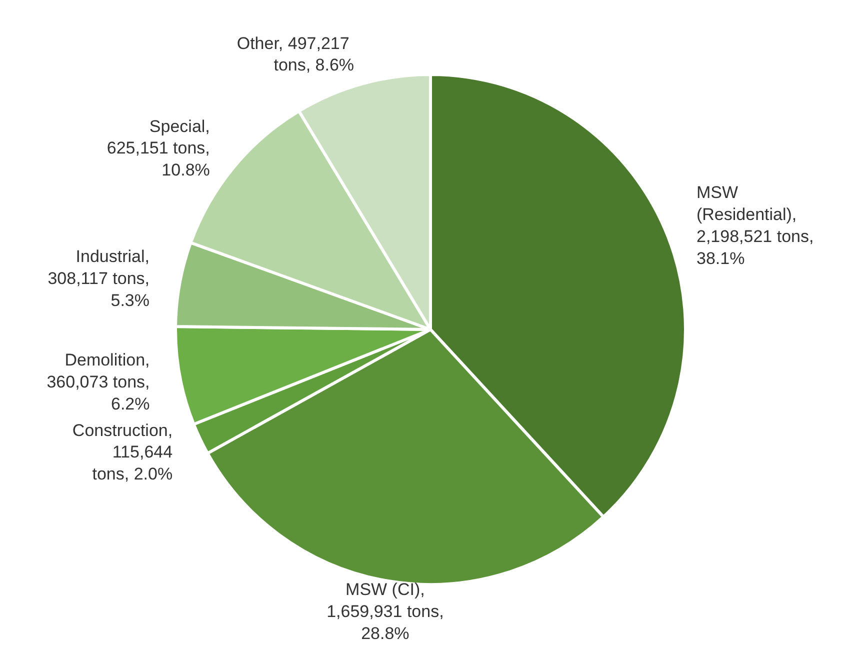 Image resolution: width=861 pixels, height=649 pixels. What do you see at coordinates (122, 452) in the screenshot?
I see `slice-label: Construction, 115,644 tons, 2.0%` at bounding box center [122, 452].